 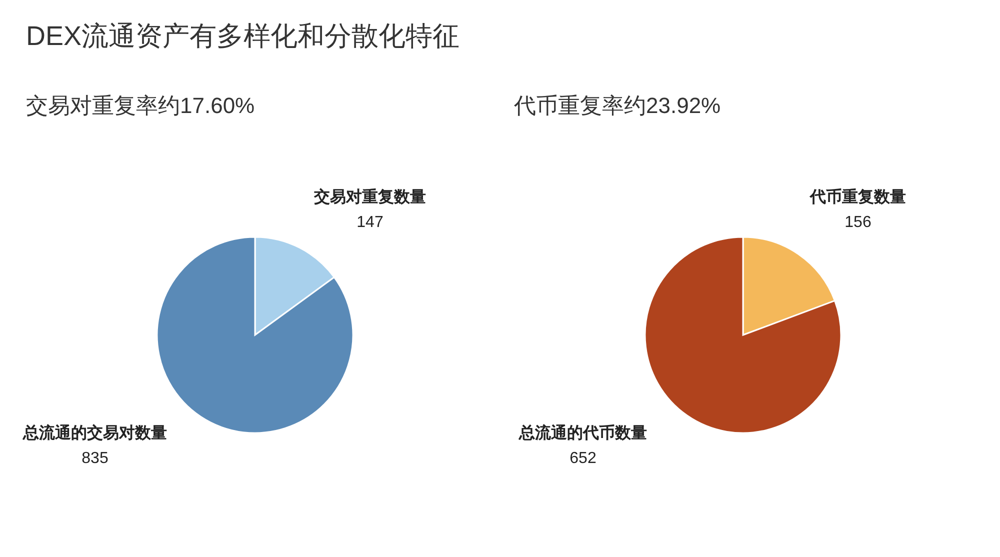 What do you see at coordinates (95, 458) in the screenshot?
I see `data-label: 835` at bounding box center [95, 458].